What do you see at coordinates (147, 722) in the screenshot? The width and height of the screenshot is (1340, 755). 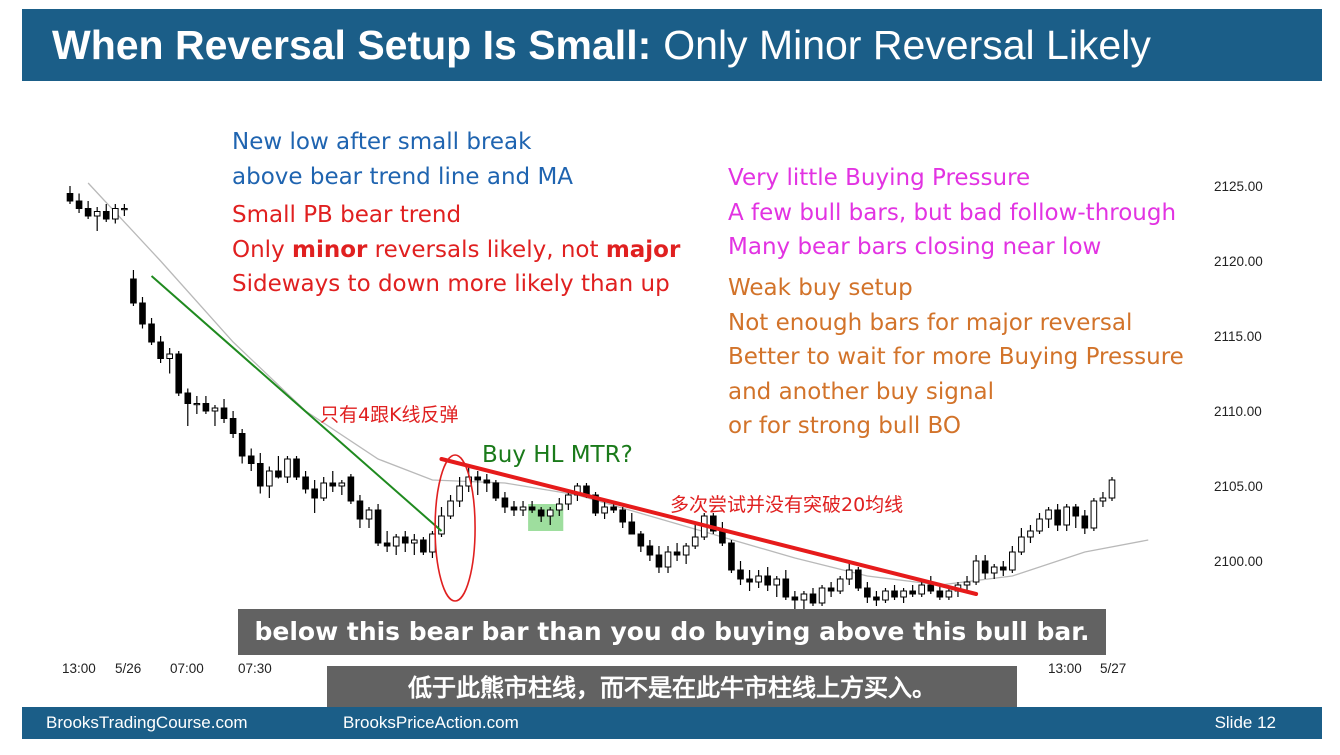 I see `footer-site-left: BrooksTradingCourse.com` at bounding box center [147, 722].